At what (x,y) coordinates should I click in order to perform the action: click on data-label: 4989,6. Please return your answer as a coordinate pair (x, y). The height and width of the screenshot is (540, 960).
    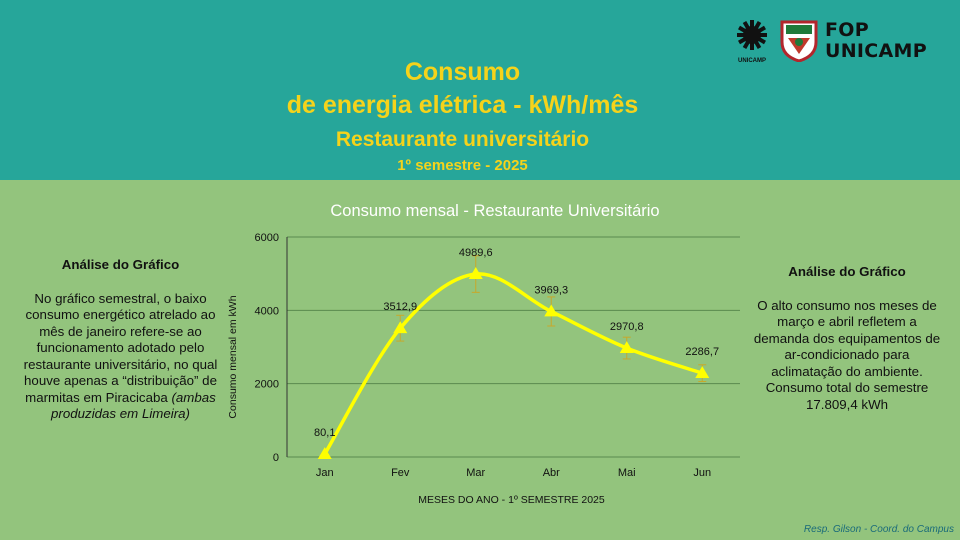
    Looking at the image, I should click on (476, 253).